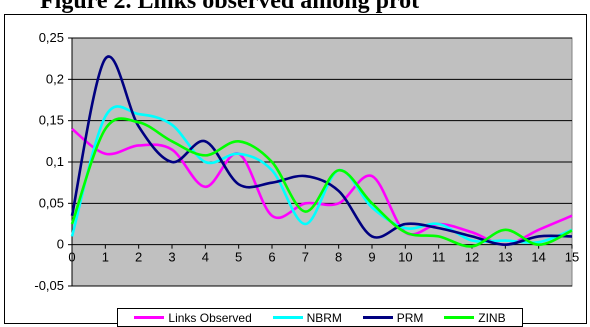 The image size is (590, 327). What do you see at coordinates (138, 257) in the screenshot?
I see `x-tick-label: 2` at bounding box center [138, 257].